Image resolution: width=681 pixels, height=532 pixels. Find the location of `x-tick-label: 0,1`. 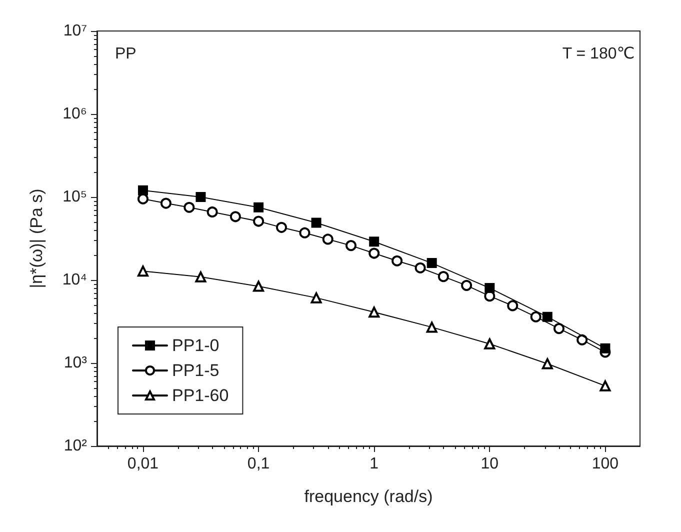

x-tick-label: 0,1 is located at coordinates (258, 464).